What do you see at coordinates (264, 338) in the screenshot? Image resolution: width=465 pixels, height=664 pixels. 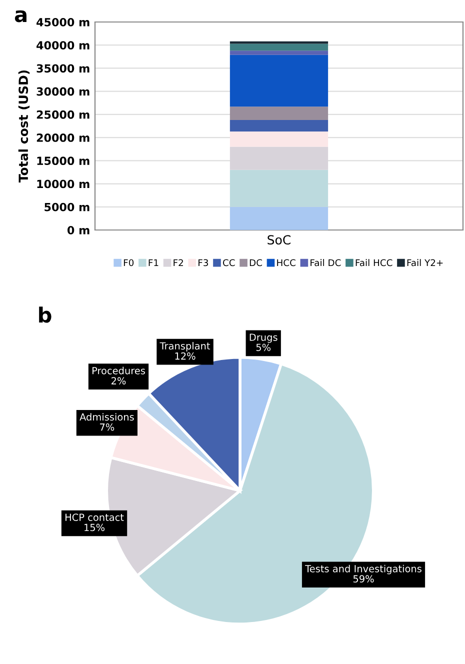 I see `slice-label: Drugs` at bounding box center [264, 338].